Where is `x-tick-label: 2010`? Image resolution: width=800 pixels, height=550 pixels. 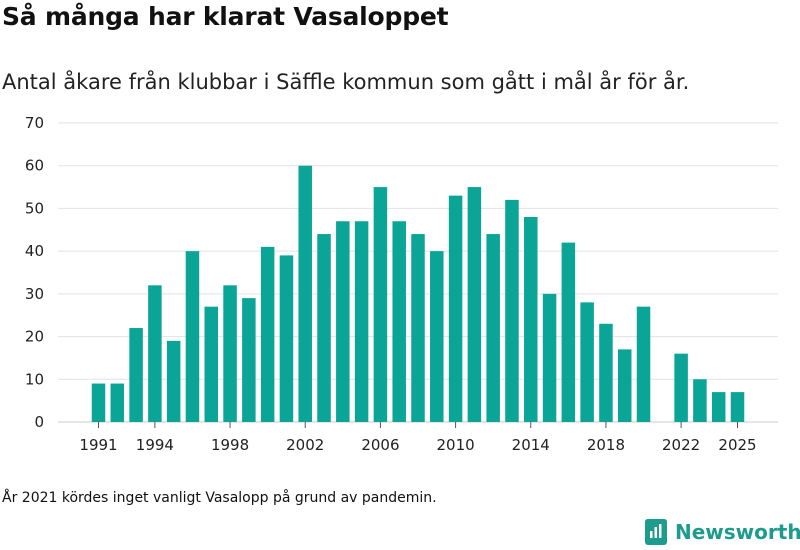 x-tick-label: 2010 is located at coordinates (455, 445).